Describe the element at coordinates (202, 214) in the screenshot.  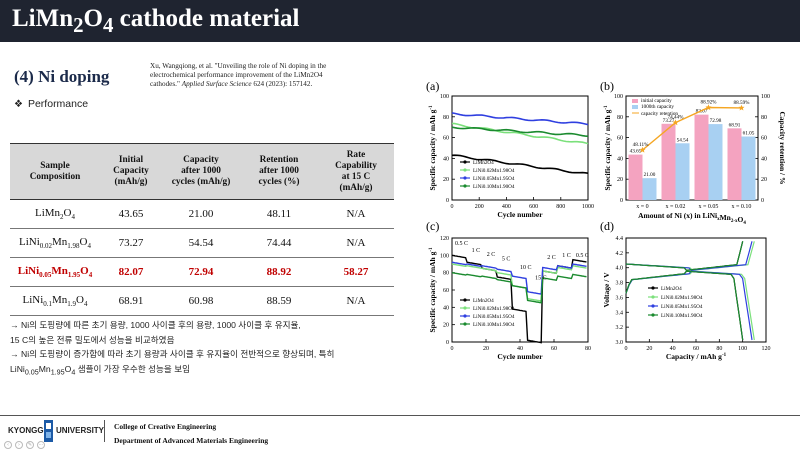
I see `table-row: LiMn2O4 43.65 21.00 48.11 N/A` at that location.